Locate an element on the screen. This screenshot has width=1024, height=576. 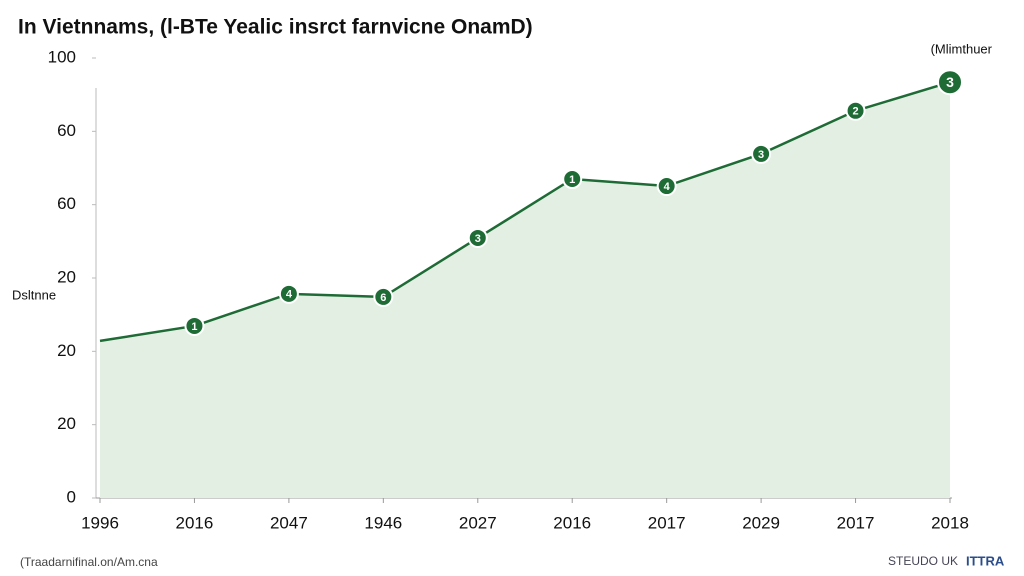
x-tick-label: 1996 is located at coordinates (100, 522).